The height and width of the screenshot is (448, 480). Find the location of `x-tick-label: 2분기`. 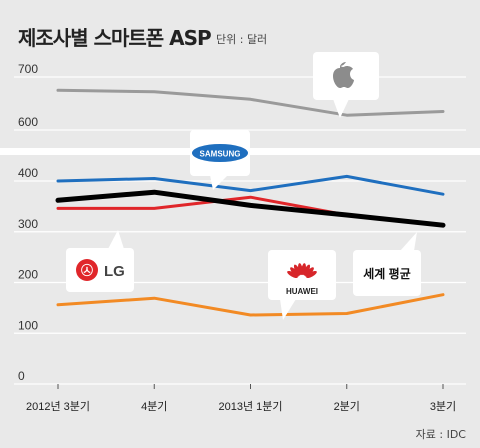

x-tick-label: 2분기 is located at coordinates (347, 406).